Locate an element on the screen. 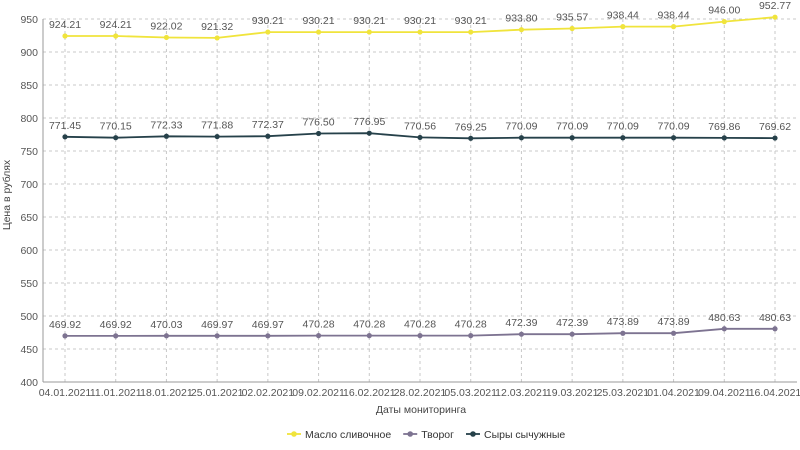 This screenshot has width=800, height=450. x-axis-title: Даты мониторинга is located at coordinates (421, 410).